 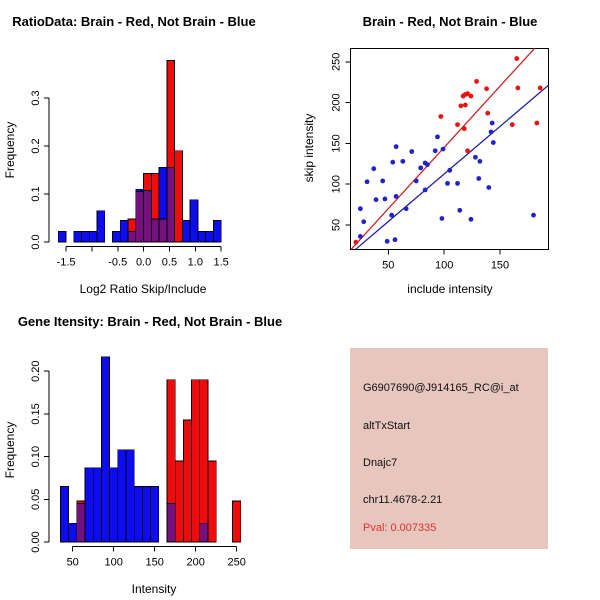 What do you see at coordinates (450, 21) in the screenshot?
I see `chart-title: Brain - Red, Not Brain - Blue` at bounding box center [450, 21].